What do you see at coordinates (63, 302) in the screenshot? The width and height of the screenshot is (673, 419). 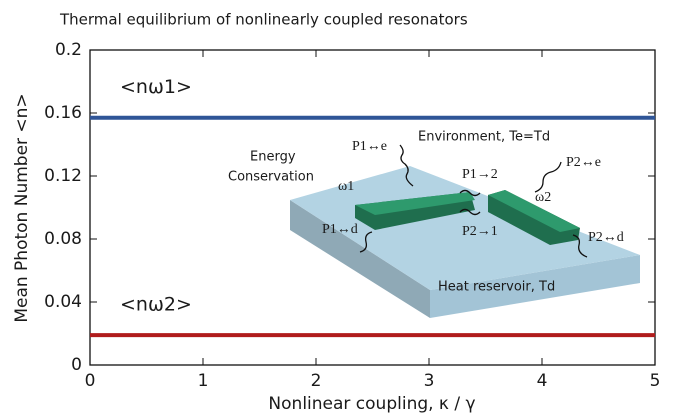 I see `y-tick-label: 0.04` at bounding box center [63, 302].